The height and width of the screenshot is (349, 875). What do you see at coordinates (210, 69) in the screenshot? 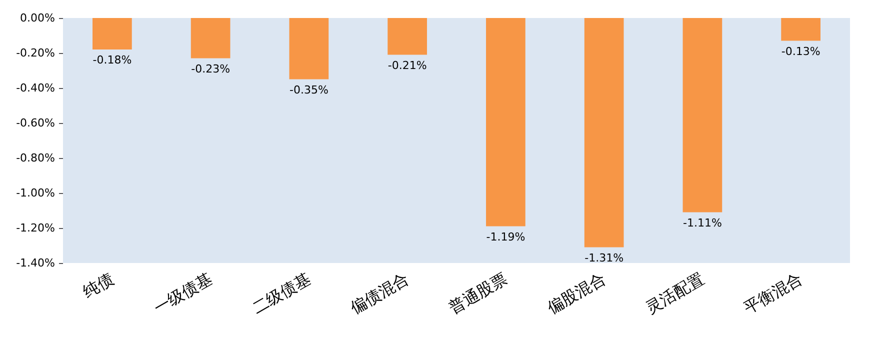
I see `data-label: -0.23%` at bounding box center [210, 69].